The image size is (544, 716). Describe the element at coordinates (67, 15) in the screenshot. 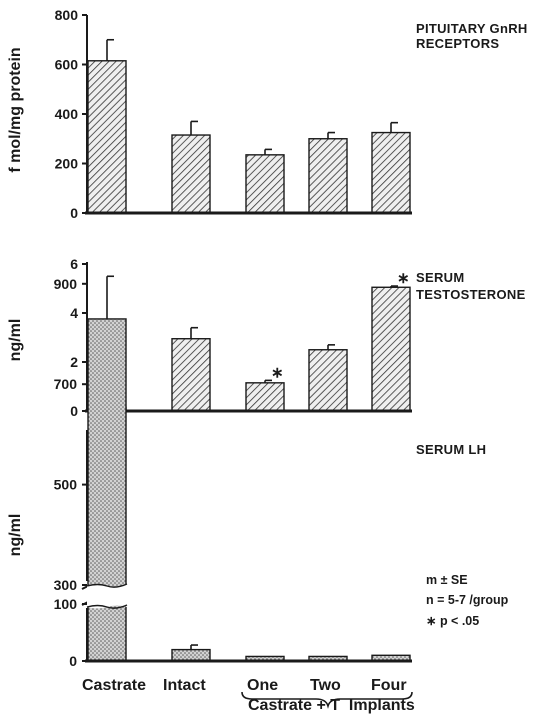

I see `y-tick-label: 800` at that location.